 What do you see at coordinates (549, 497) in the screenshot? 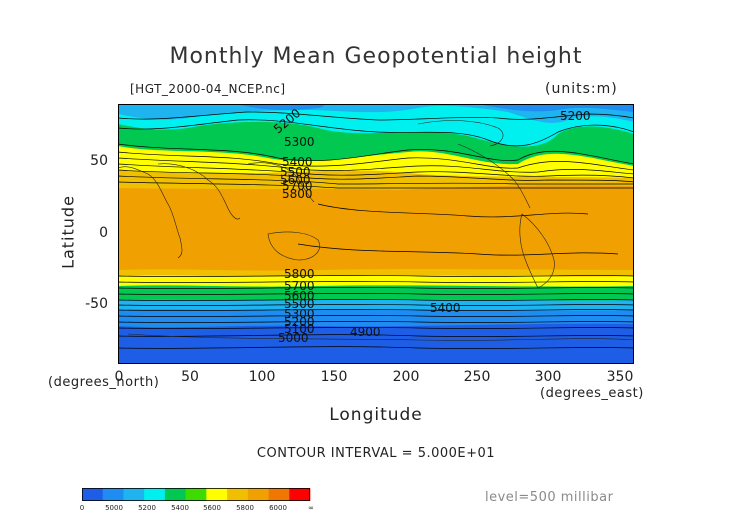
I see `level-label: level=500 millibar` at bounding box center [549, 497].